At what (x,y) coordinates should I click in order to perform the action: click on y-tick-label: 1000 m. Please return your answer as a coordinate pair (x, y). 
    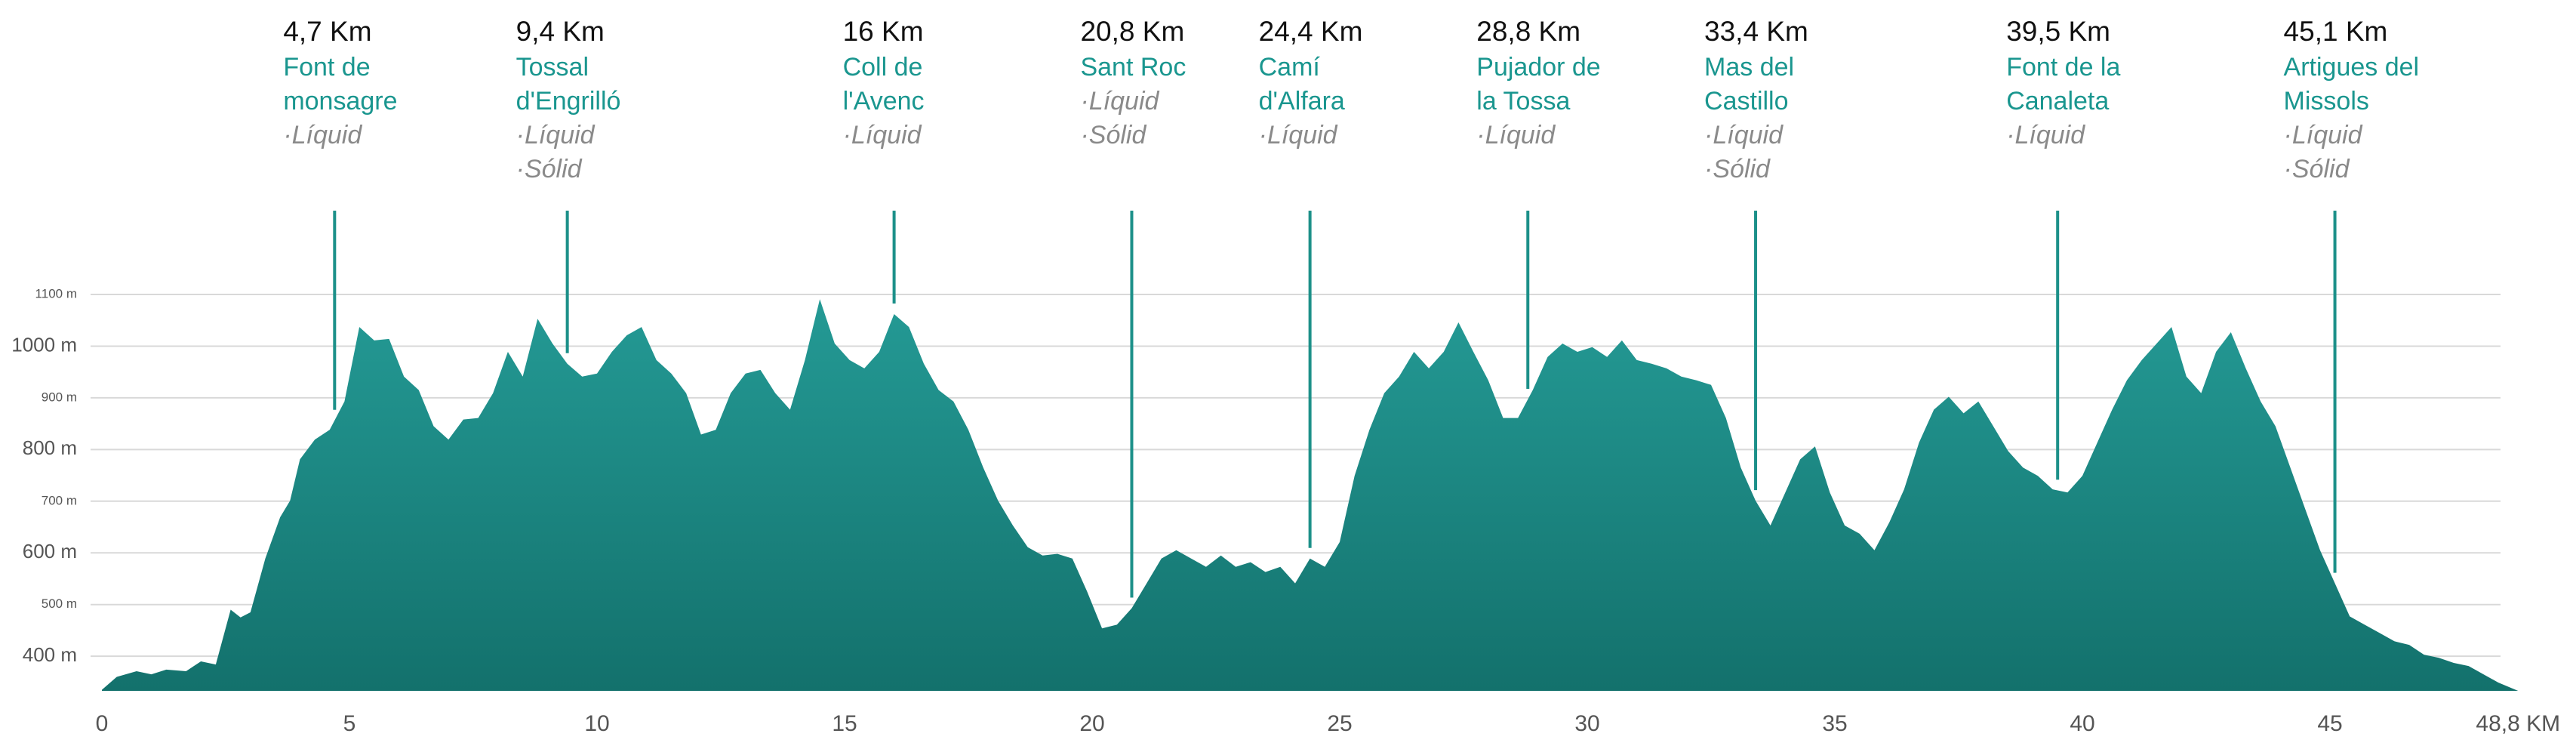
    Looking at the image, I should click on (44, 344).